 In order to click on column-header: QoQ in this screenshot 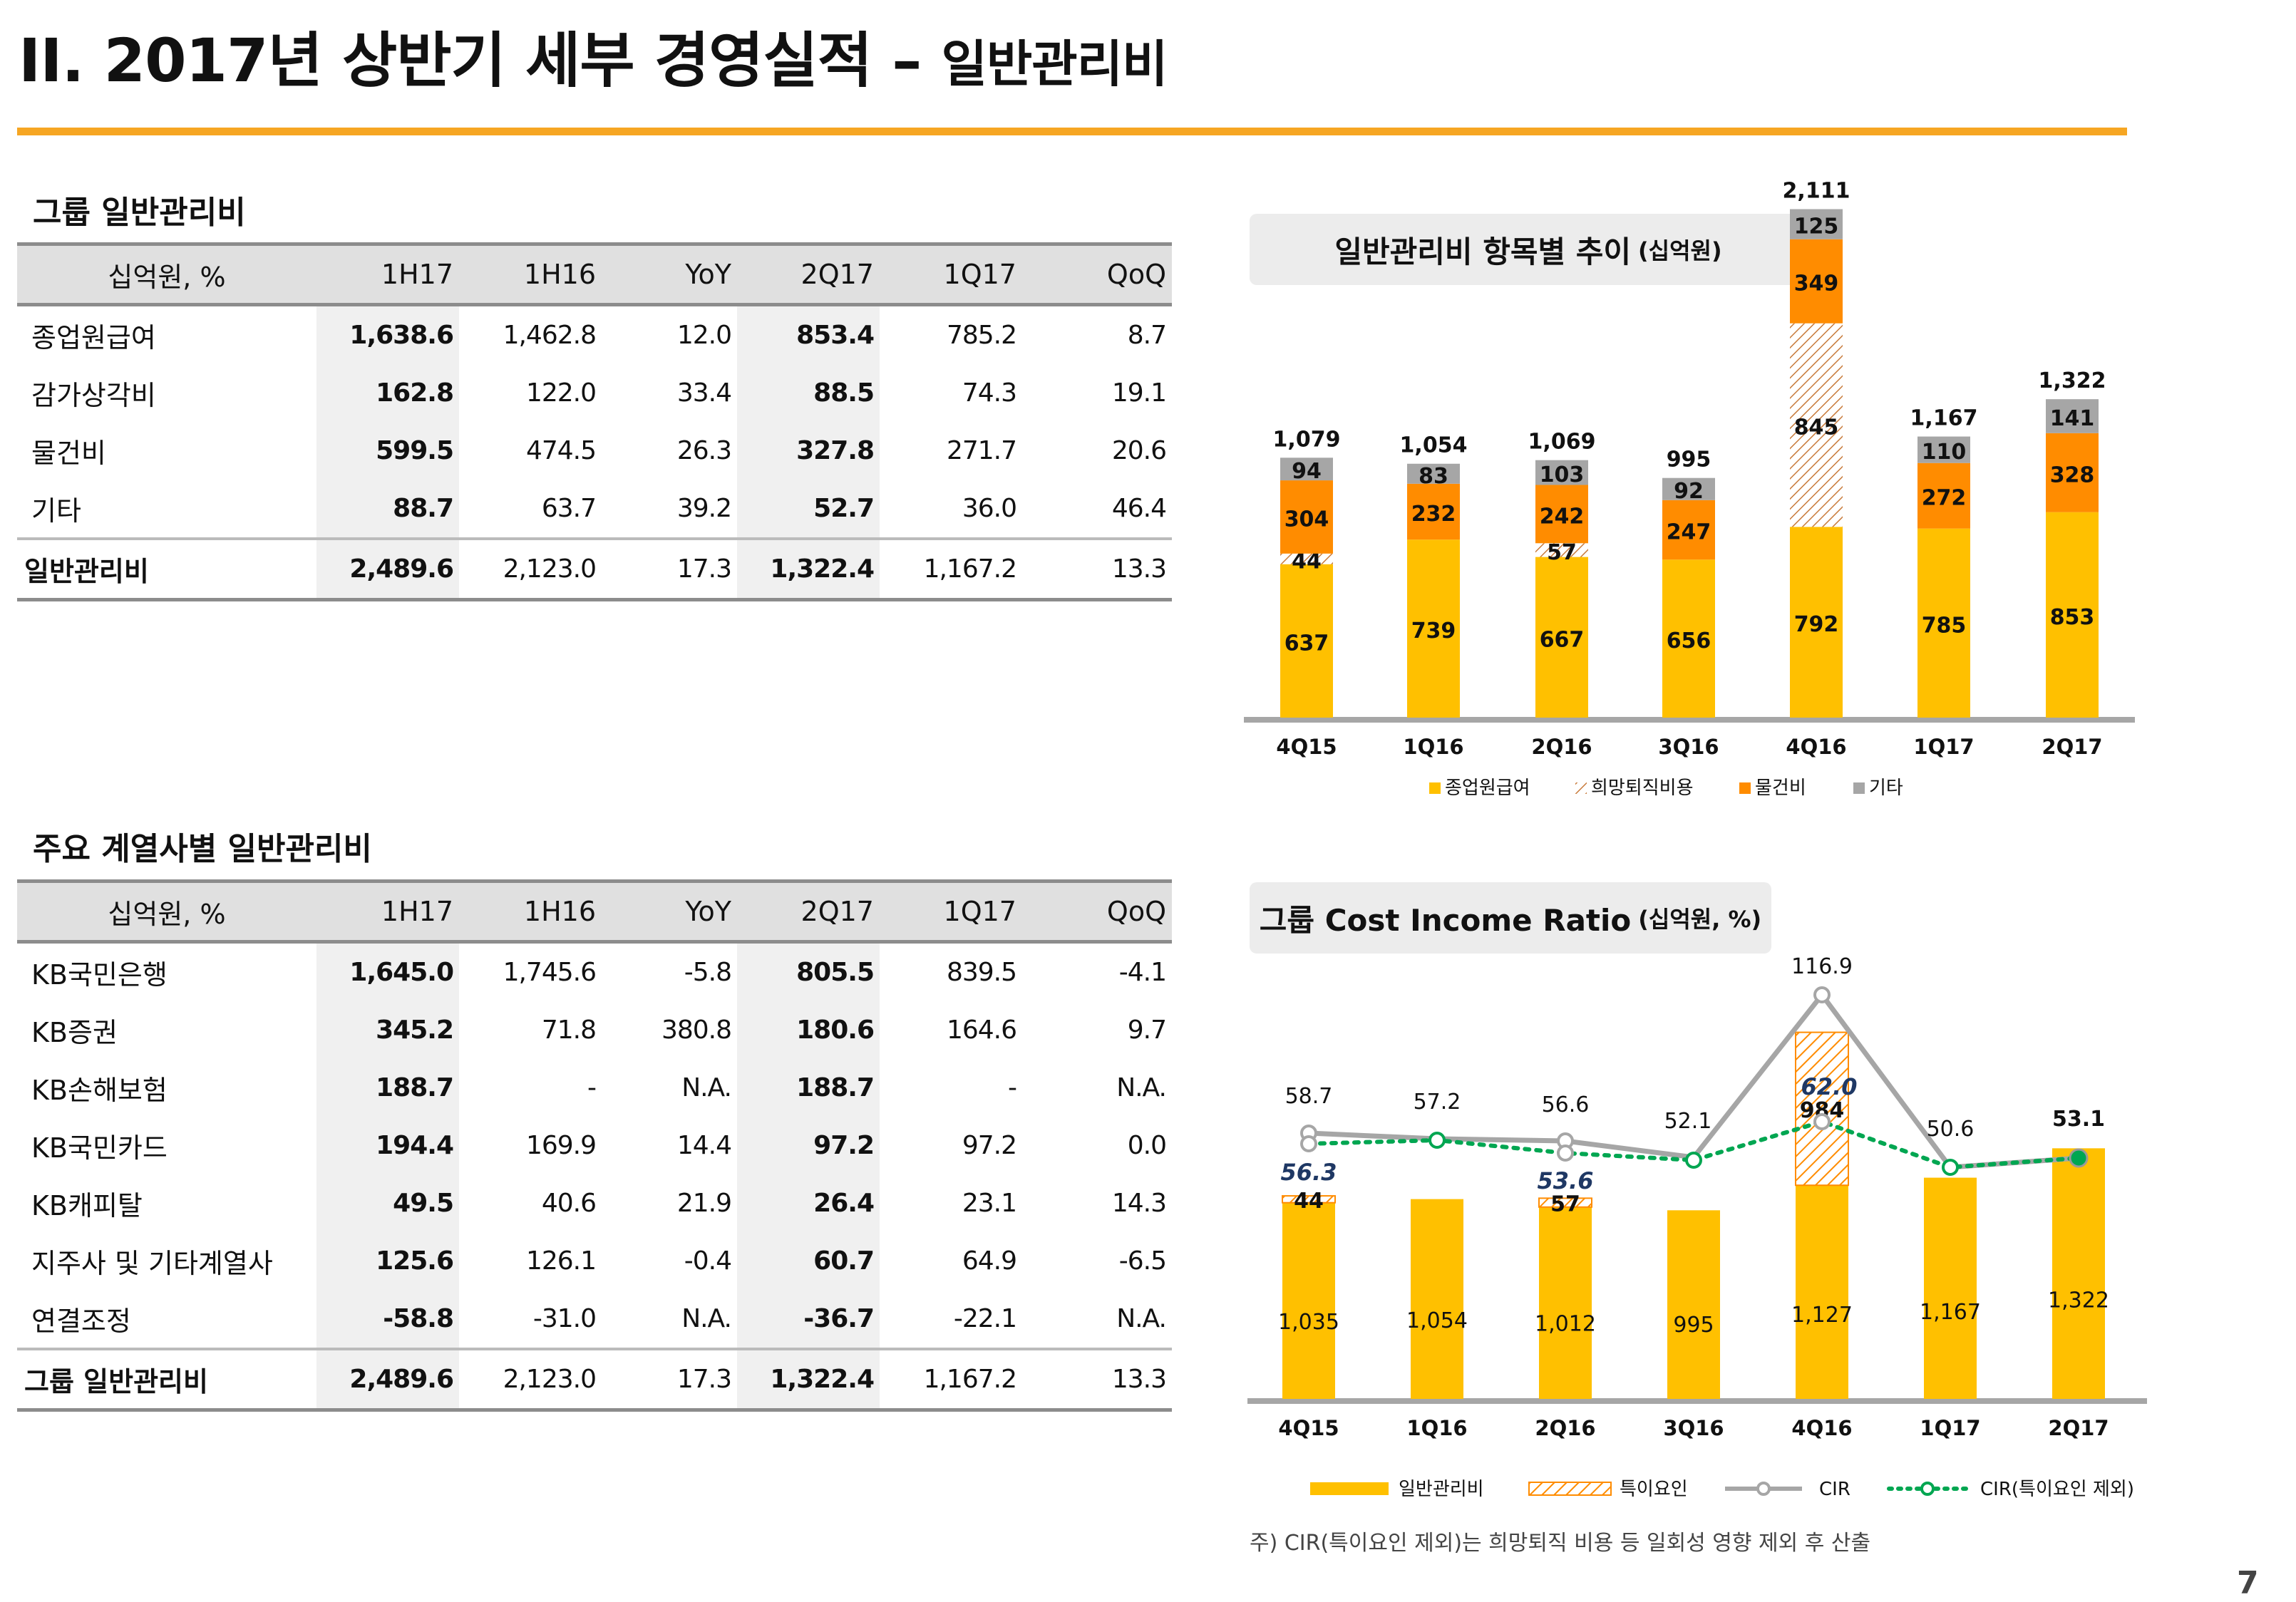, I will do `click(1097, 911)`.